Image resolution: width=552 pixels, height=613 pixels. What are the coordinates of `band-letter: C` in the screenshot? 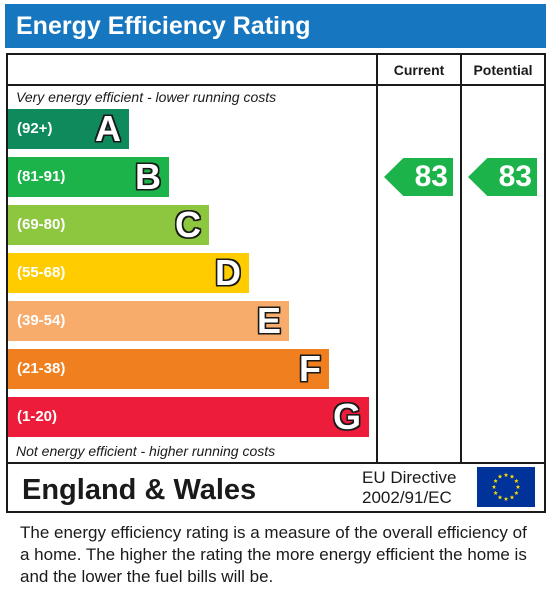 It's located at (188, 224).